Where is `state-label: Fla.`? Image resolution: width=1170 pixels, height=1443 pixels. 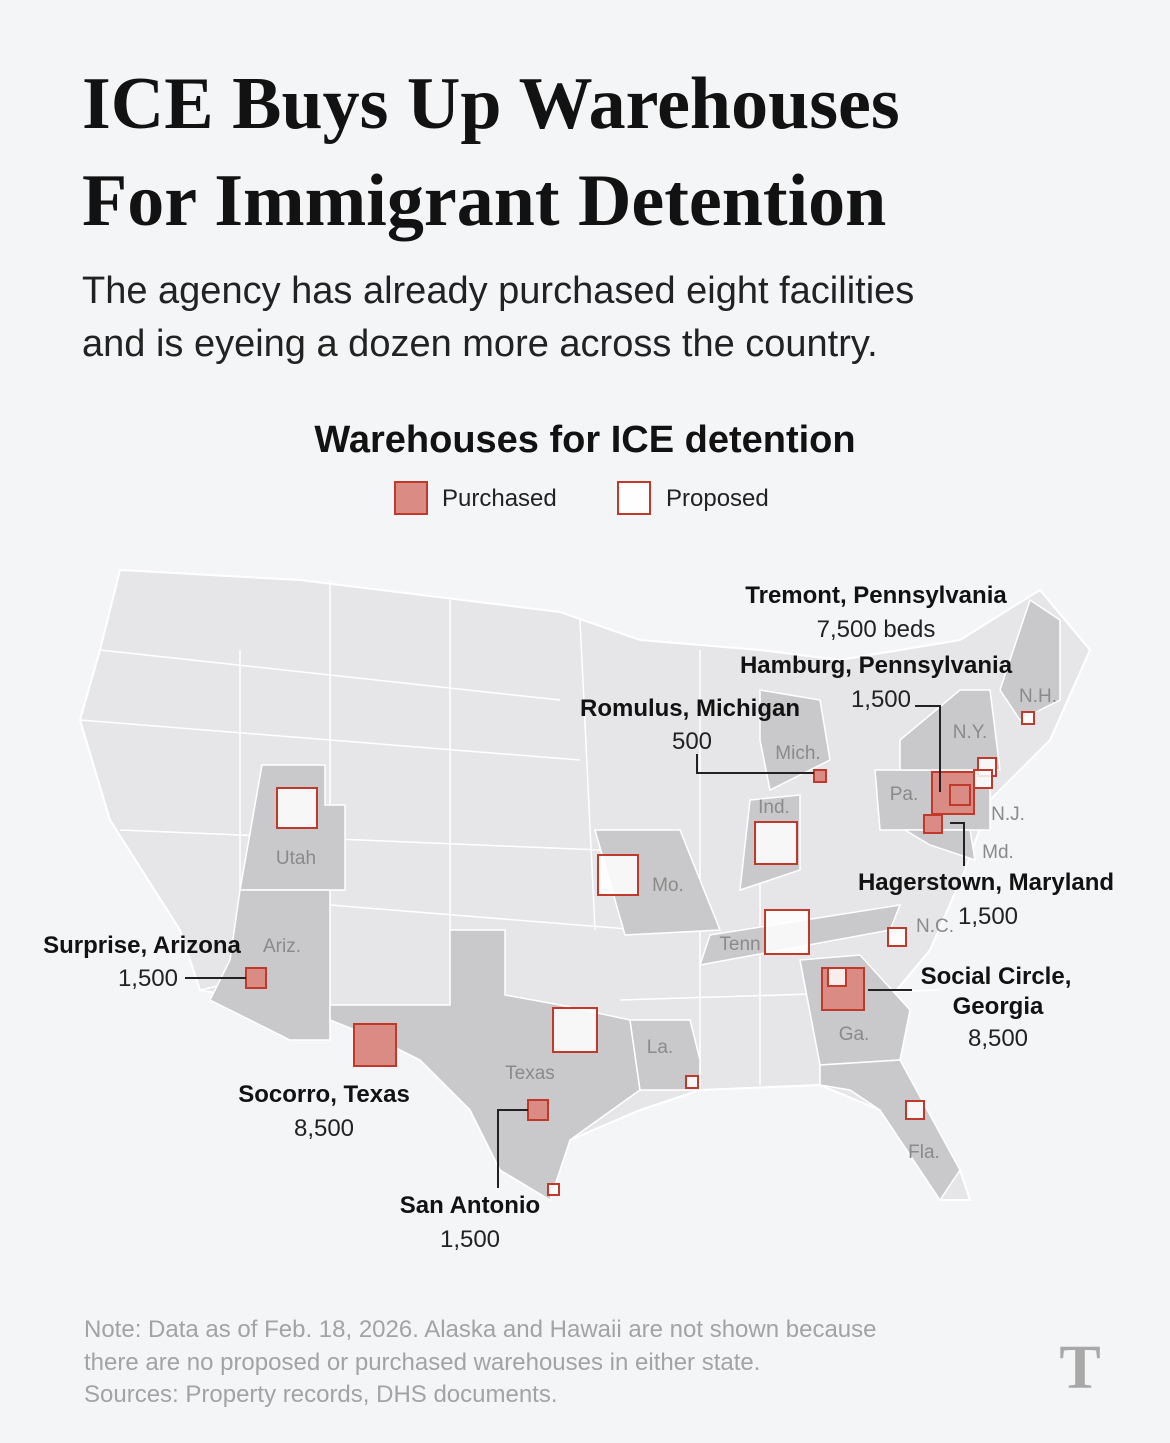 state-label: Fla. is located at coordinates (924, 1152).